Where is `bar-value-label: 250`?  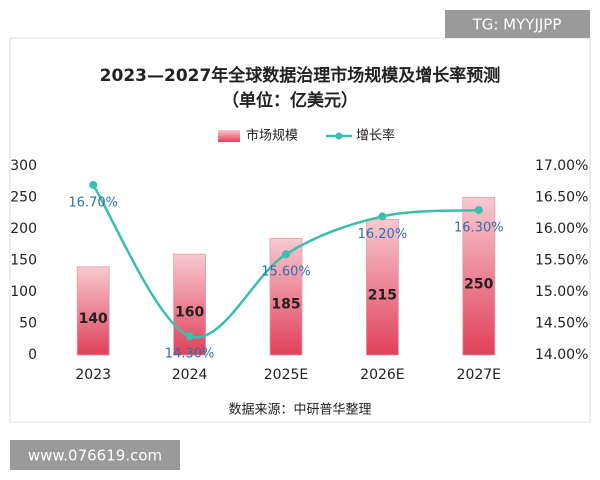 bar-value-label: 250 is located at coordinates (478, 284).